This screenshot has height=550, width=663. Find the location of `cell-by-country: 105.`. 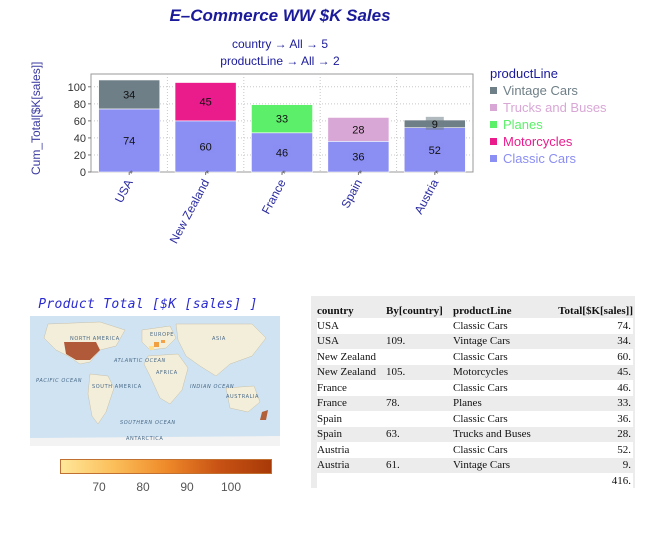

cell-by-country: 105. is located at coordinates (419, 372).